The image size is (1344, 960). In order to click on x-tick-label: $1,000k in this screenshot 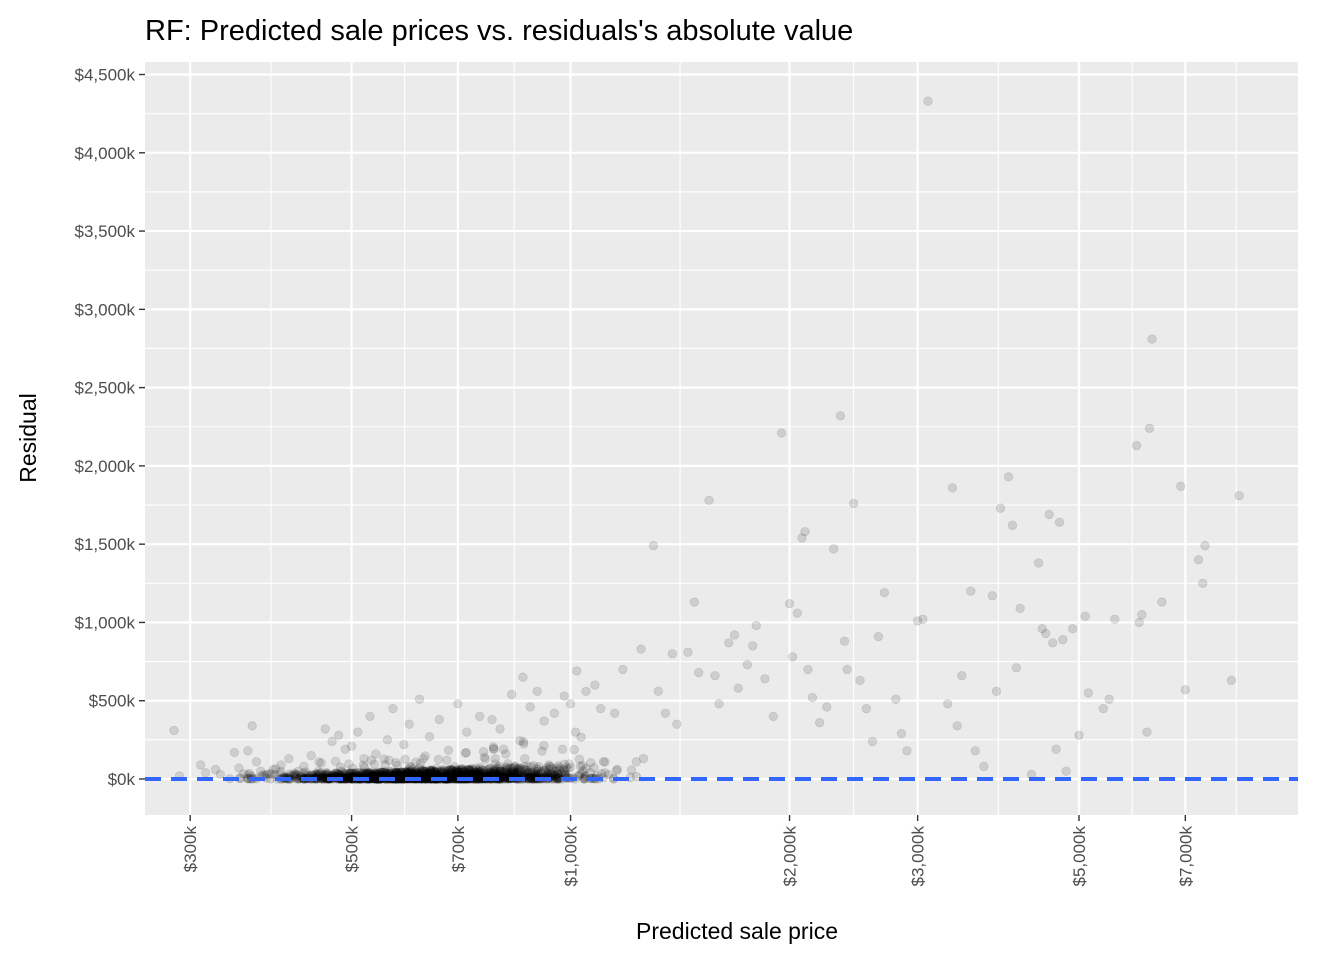, I will do `click(571, 856)`.